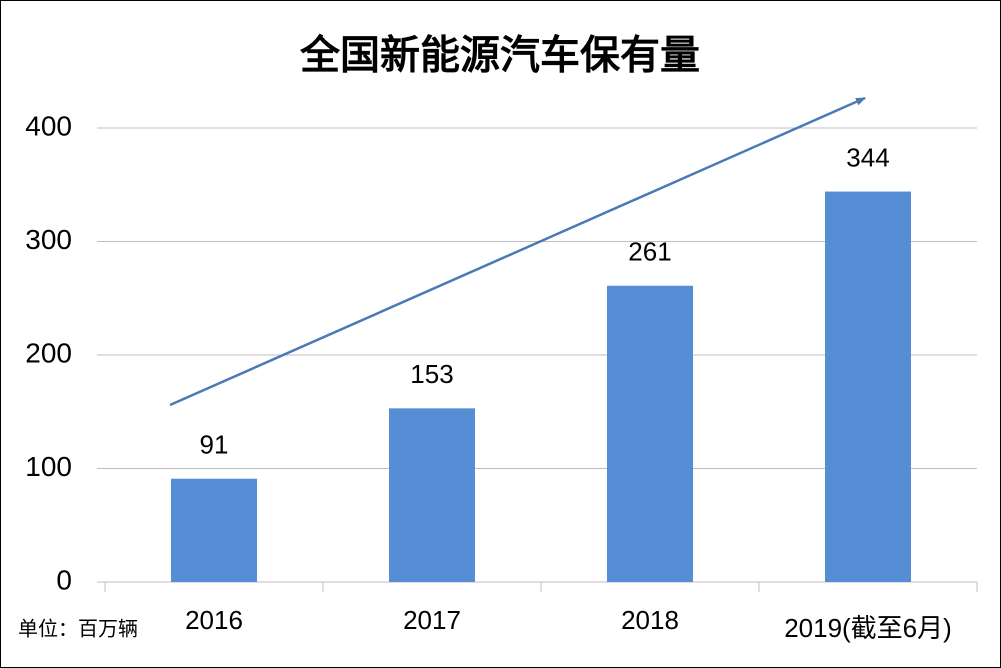  What do you see at coordinates (48, 352) in the screenshot?
I see `y-tick-label: 200` at bounding box center [48, 352].